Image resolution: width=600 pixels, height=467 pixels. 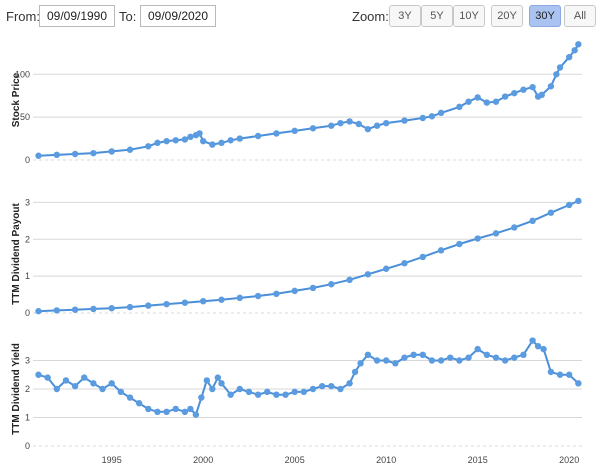 I want to click on zoom-label: Zoom:, so click(x=370, y=16).